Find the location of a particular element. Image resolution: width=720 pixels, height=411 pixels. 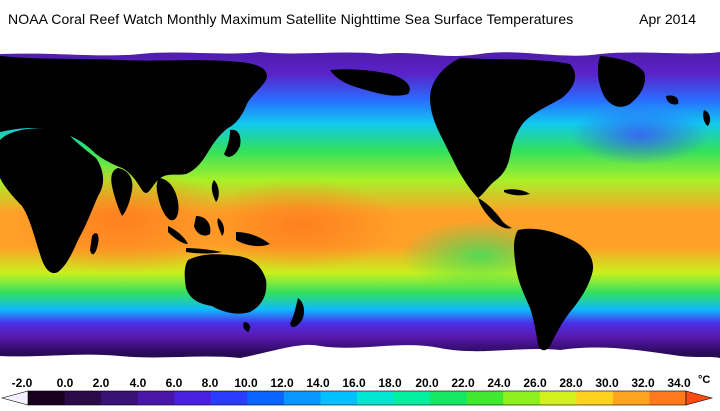

tasmania is located at coordinates (247, 327).